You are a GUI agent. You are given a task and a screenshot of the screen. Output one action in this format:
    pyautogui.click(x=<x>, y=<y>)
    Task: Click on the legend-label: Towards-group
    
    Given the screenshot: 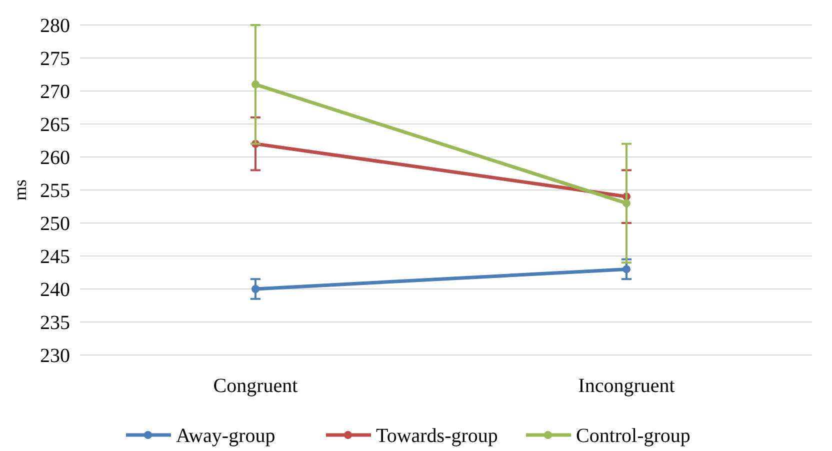 What is the action you would take?
    pyautogui.click(x=437, y=436)
    